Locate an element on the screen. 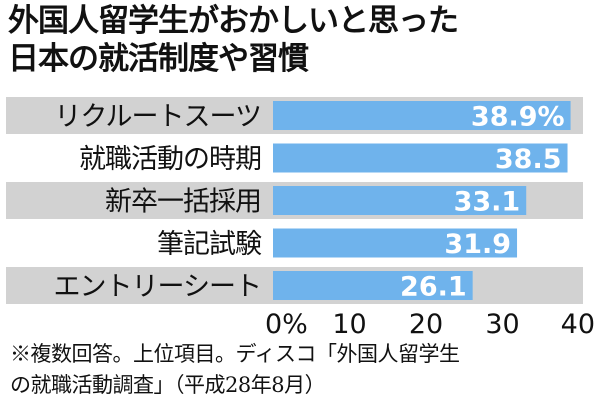  category-label: エントリーシート is located at coordinates (157, 287).